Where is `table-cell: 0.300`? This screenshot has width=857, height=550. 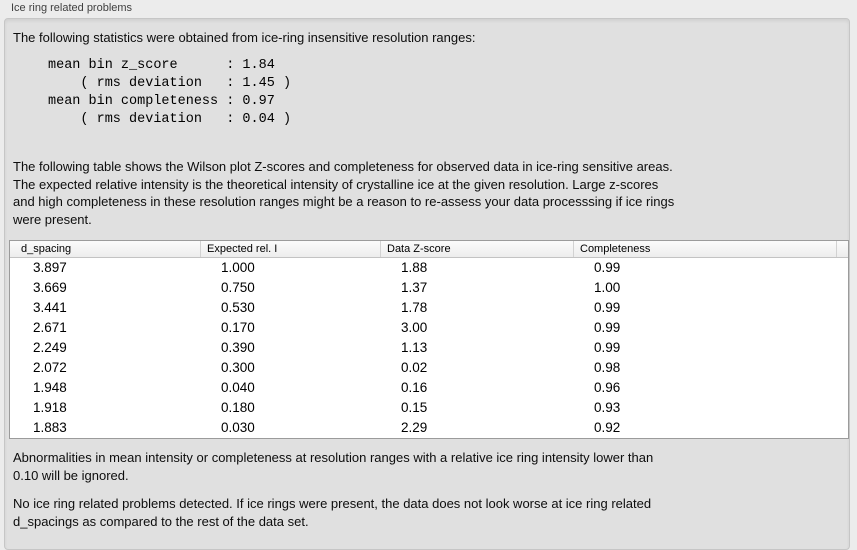
table-cell: 0.300 is located at coordinates (238, 367).